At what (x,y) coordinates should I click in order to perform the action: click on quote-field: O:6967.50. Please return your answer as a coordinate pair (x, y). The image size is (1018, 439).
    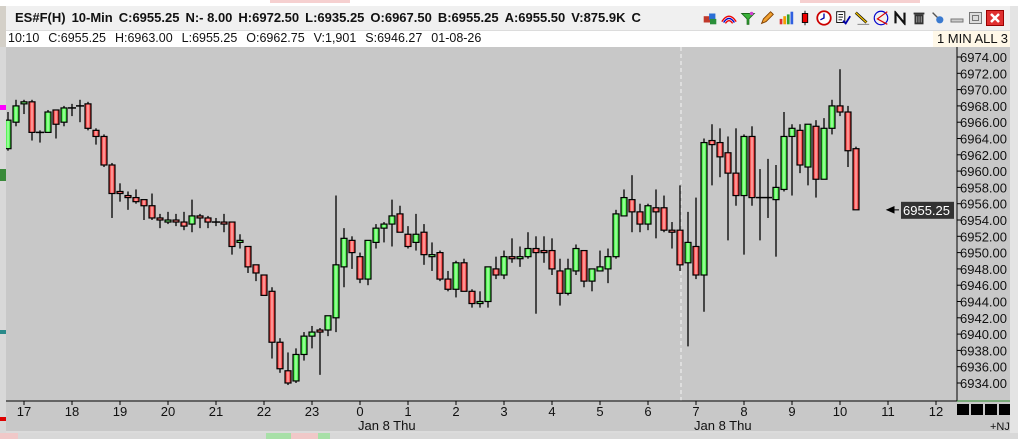
    Looking at the image, I should click on (401, 17).